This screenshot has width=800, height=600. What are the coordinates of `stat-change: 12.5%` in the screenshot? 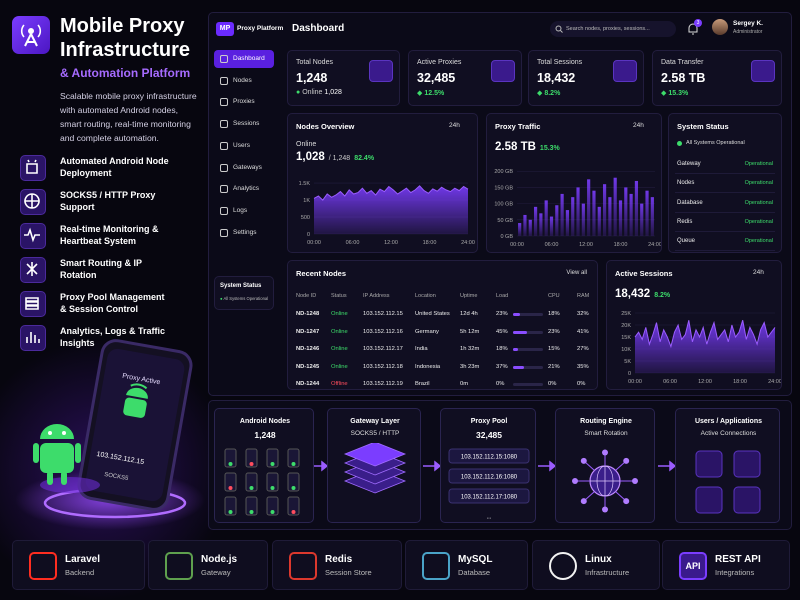 It's located at (434, 93).